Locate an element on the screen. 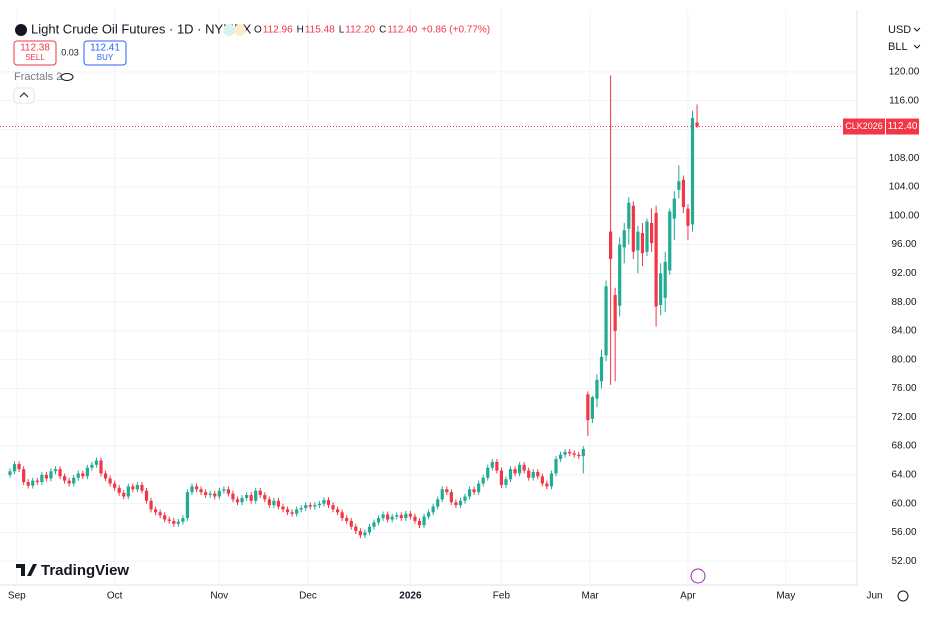 The width and height of the screenshot is (946, 623). sell-button is located at coordinates (35, 53).